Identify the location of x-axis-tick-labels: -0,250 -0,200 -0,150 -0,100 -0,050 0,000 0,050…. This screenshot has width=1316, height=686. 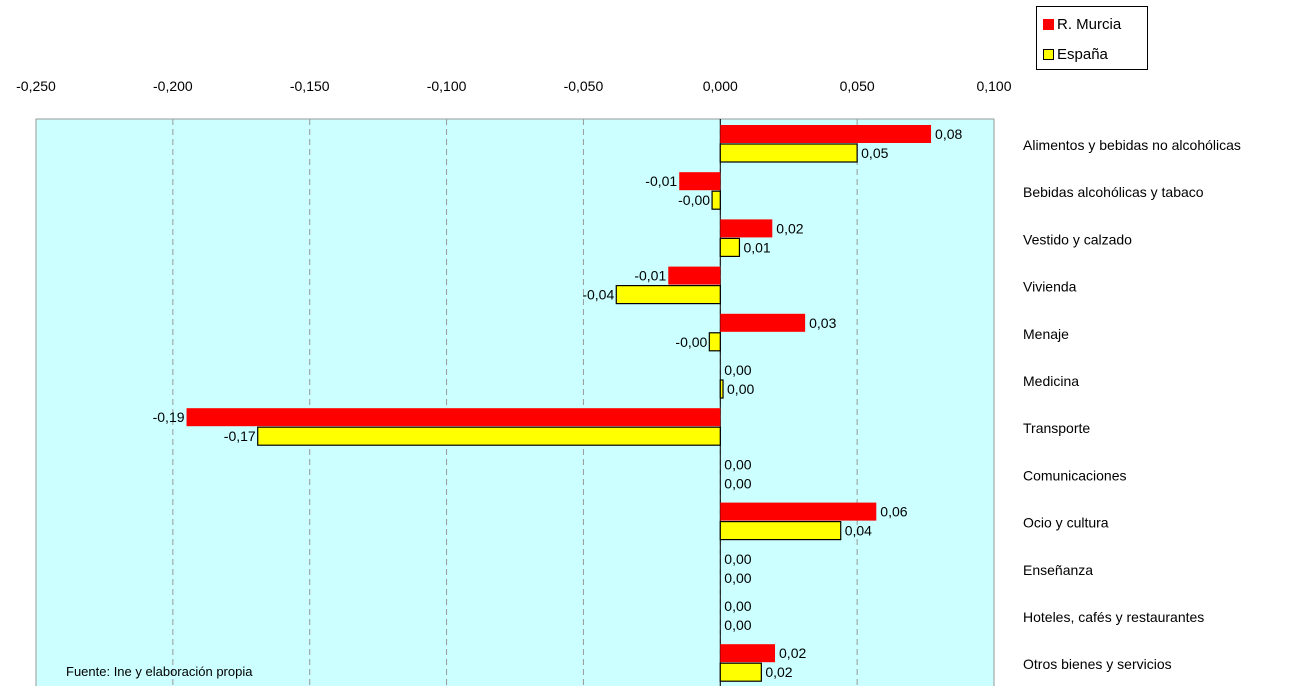
(514, 86).